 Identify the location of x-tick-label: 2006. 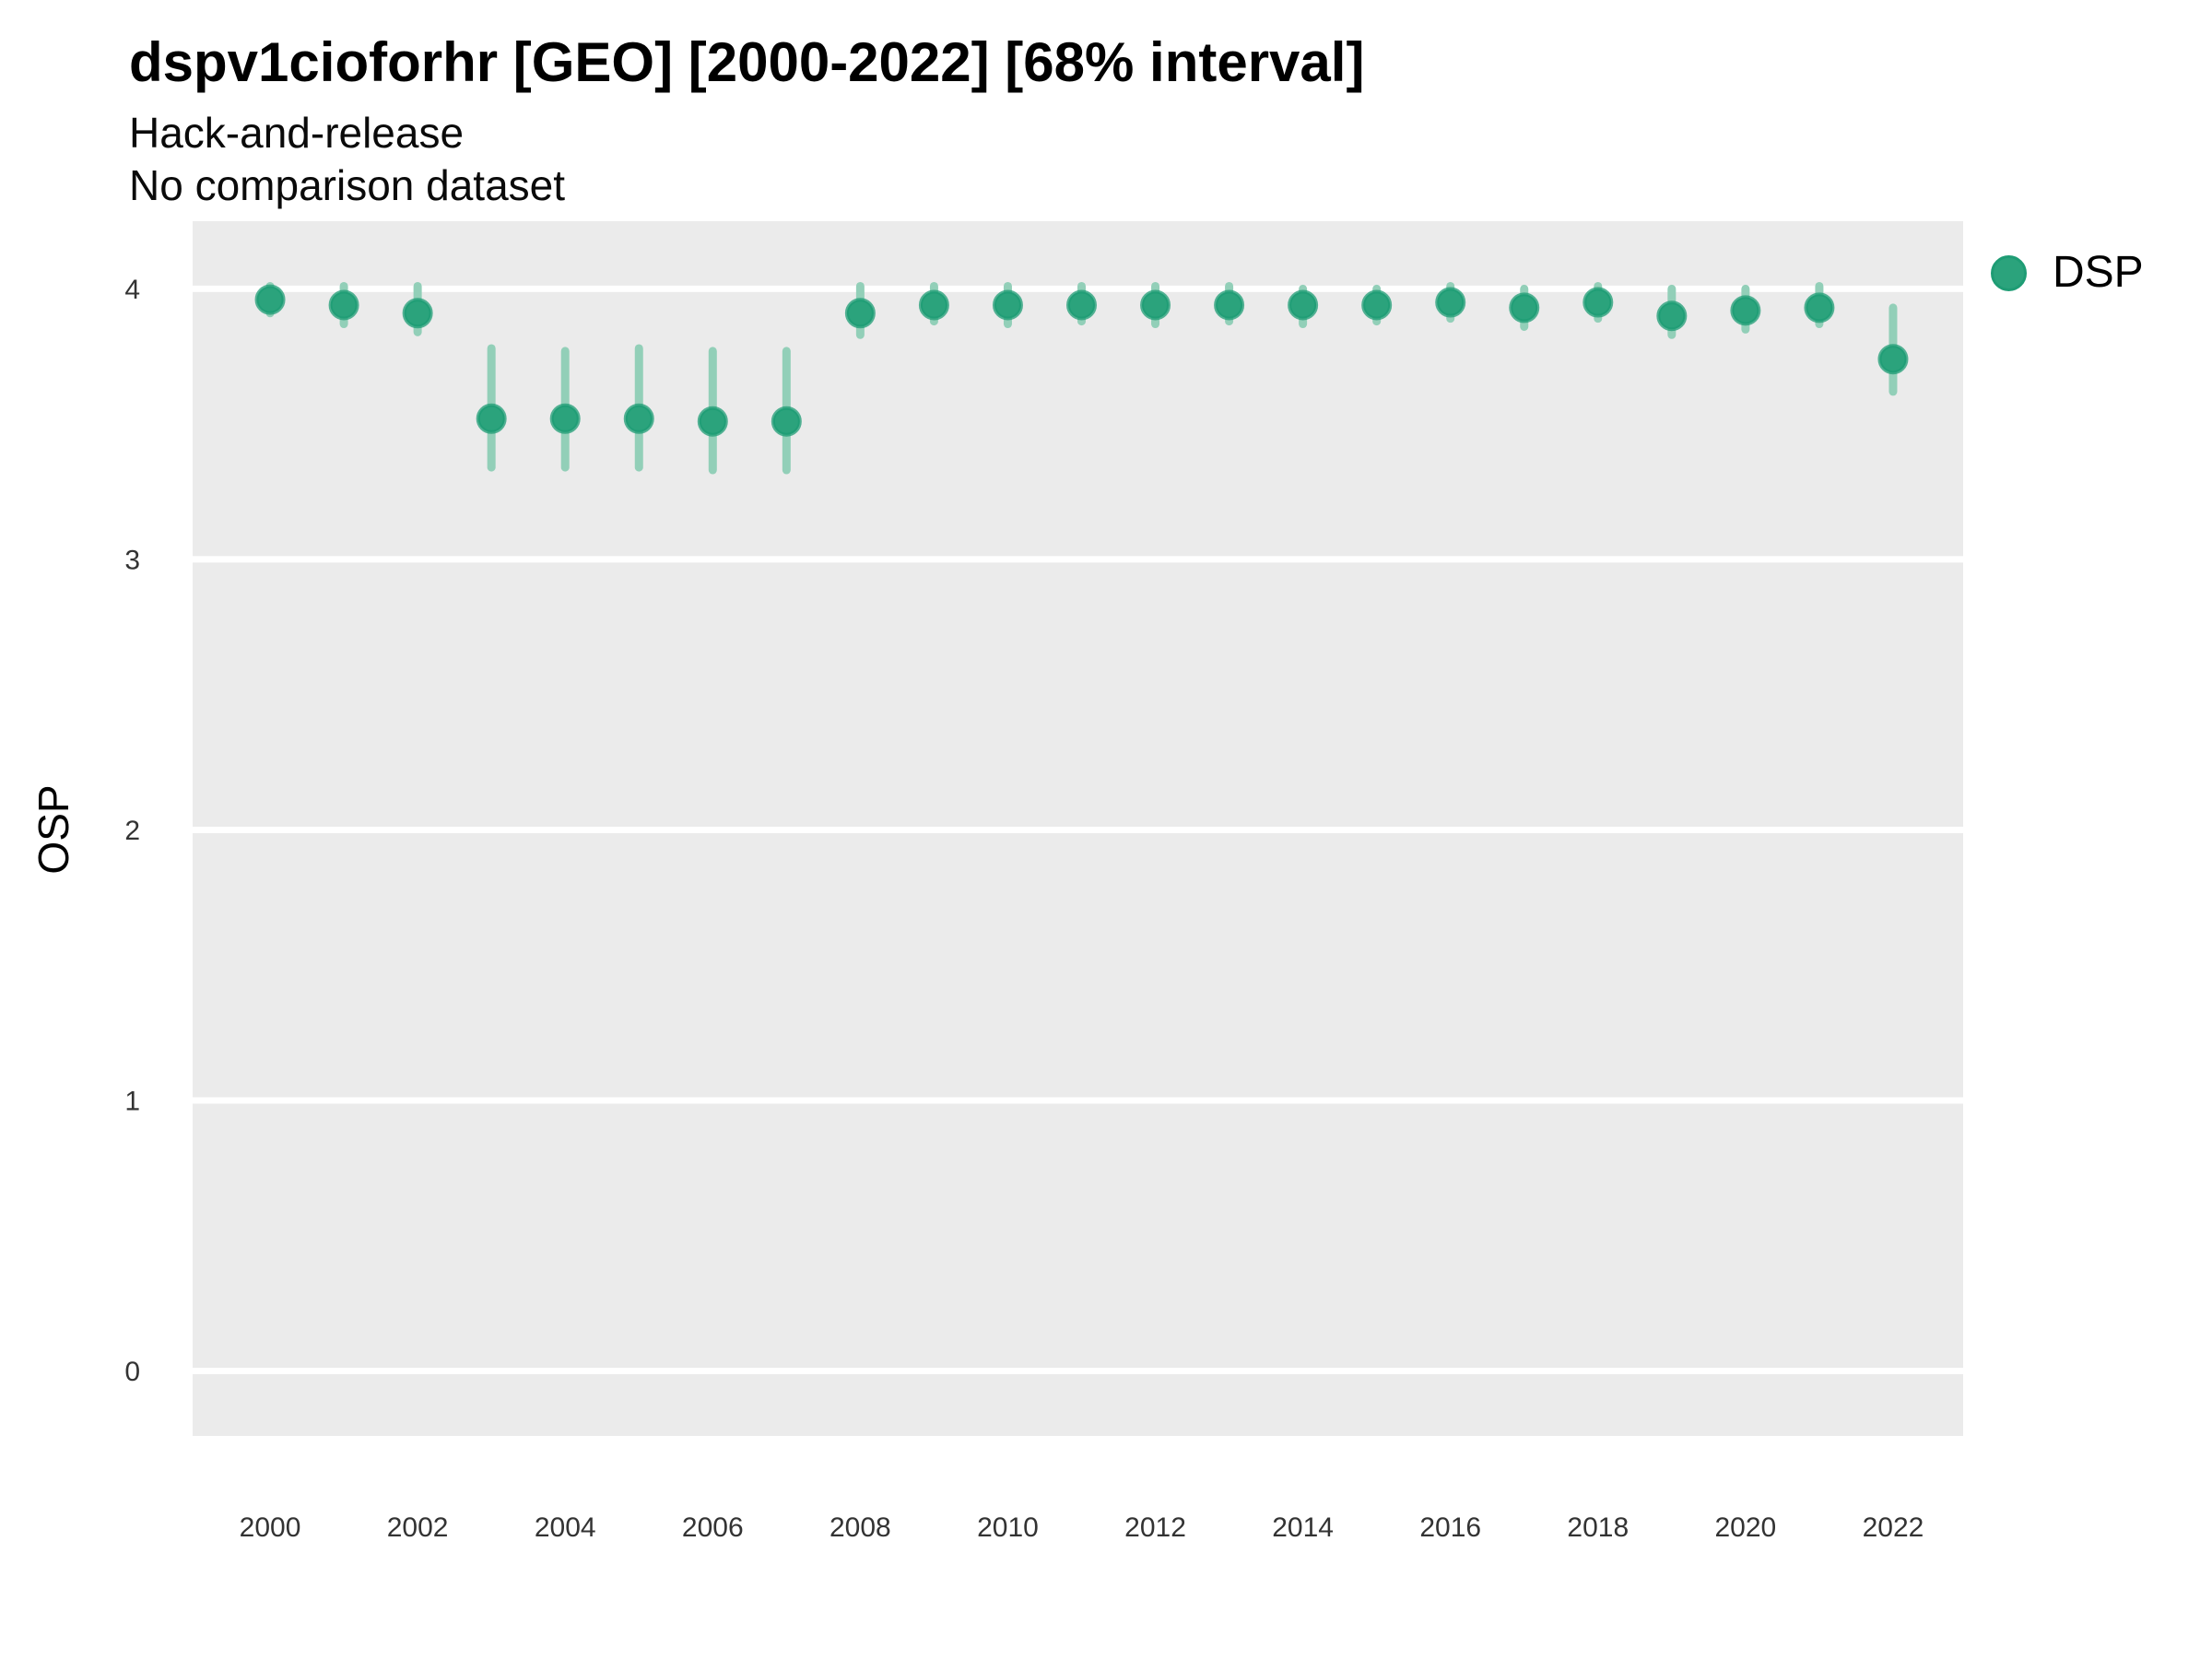
(713, 1527).